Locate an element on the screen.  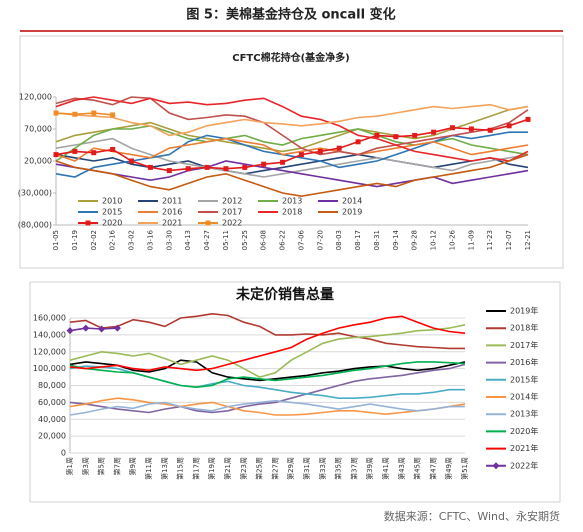
x-tick-label: 第3周 is located at coordinates (85, 466).